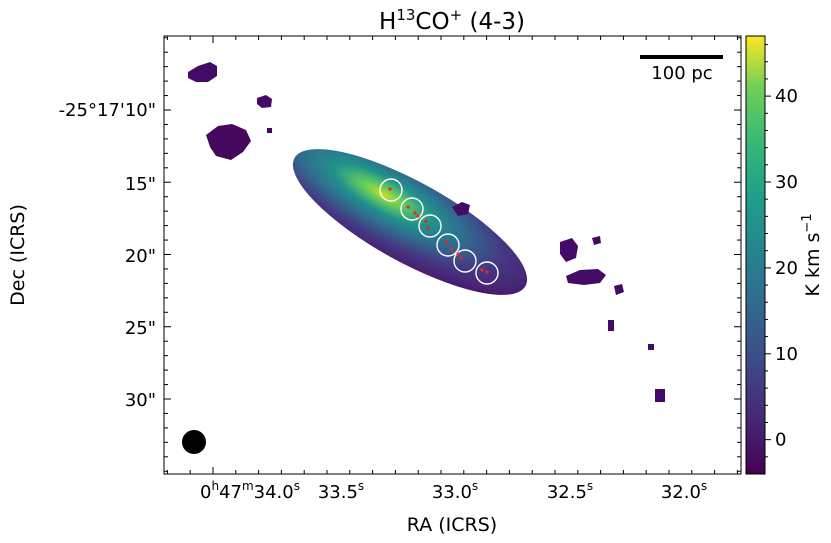  I want to click on y-tick-label: 20", so click(140, 256).